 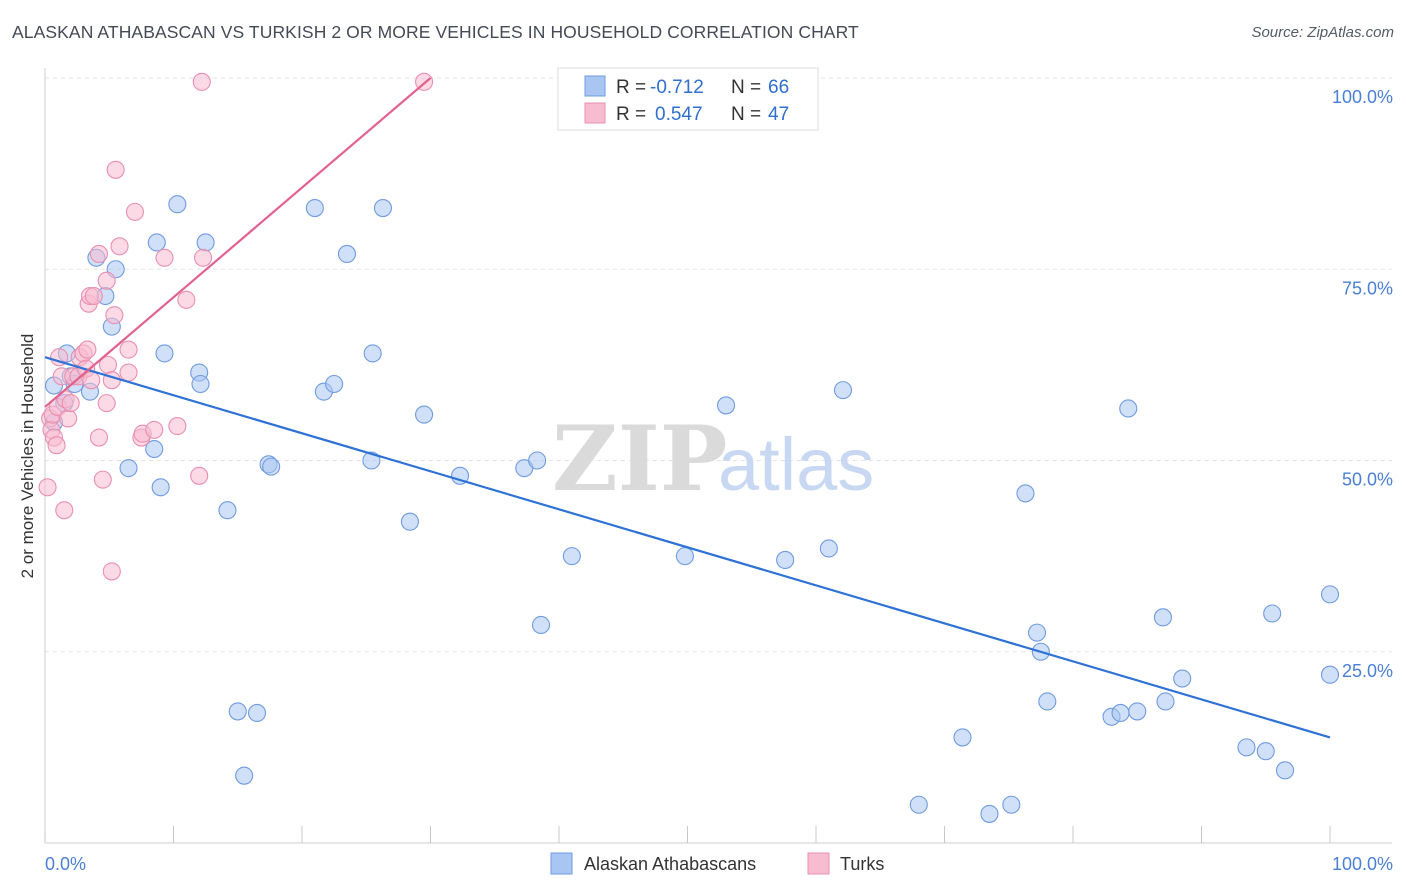 What do you see at coordinates (595, 113) in the screenshot?
I see `legend-swatch-series2` at bounding box center [595, 113].